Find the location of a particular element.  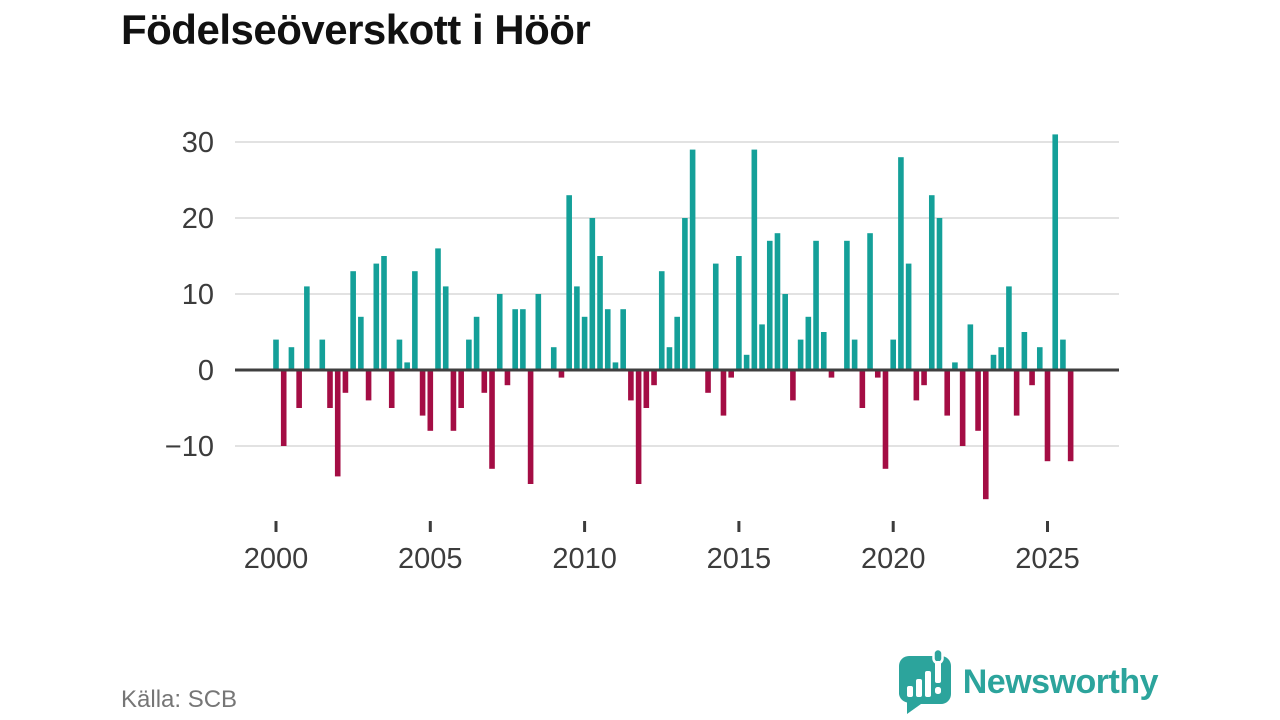

y-axis-tick-label: −10 is located at coordinates (189, 447).